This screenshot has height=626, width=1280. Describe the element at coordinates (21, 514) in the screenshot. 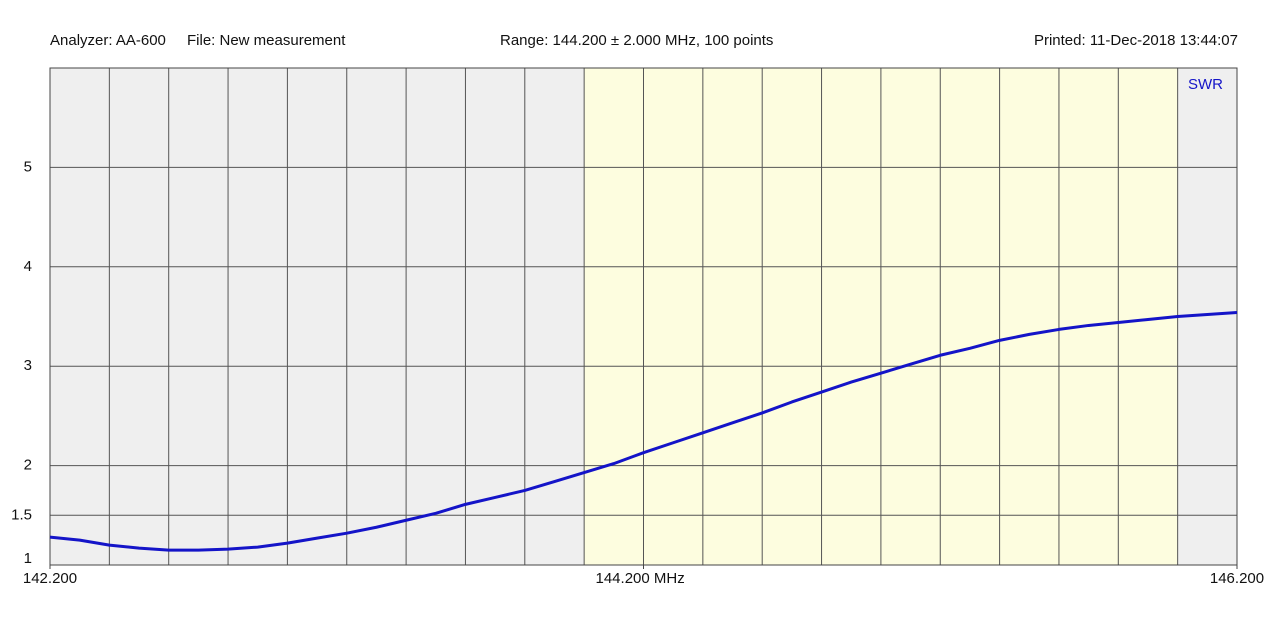

I see `y-tick-label: 1.5` at that location.